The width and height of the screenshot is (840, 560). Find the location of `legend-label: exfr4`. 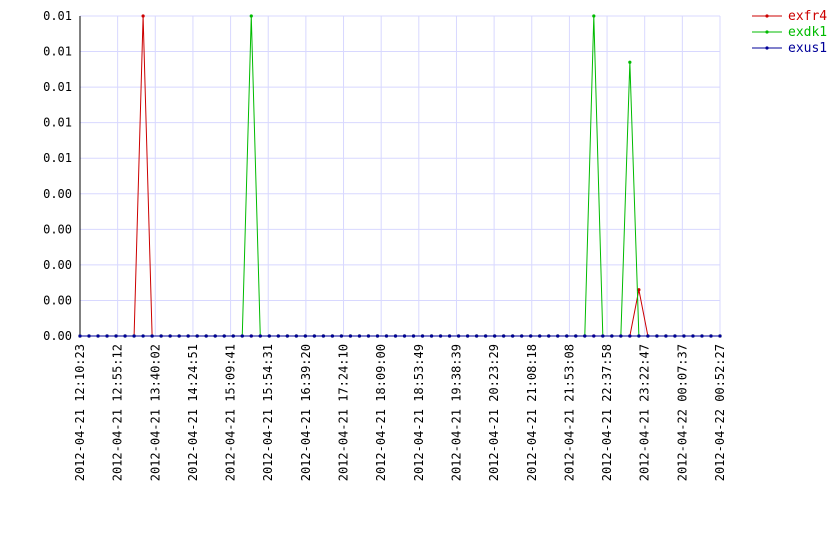

legend-label: exfr4 is located at coordinates (807, 16).